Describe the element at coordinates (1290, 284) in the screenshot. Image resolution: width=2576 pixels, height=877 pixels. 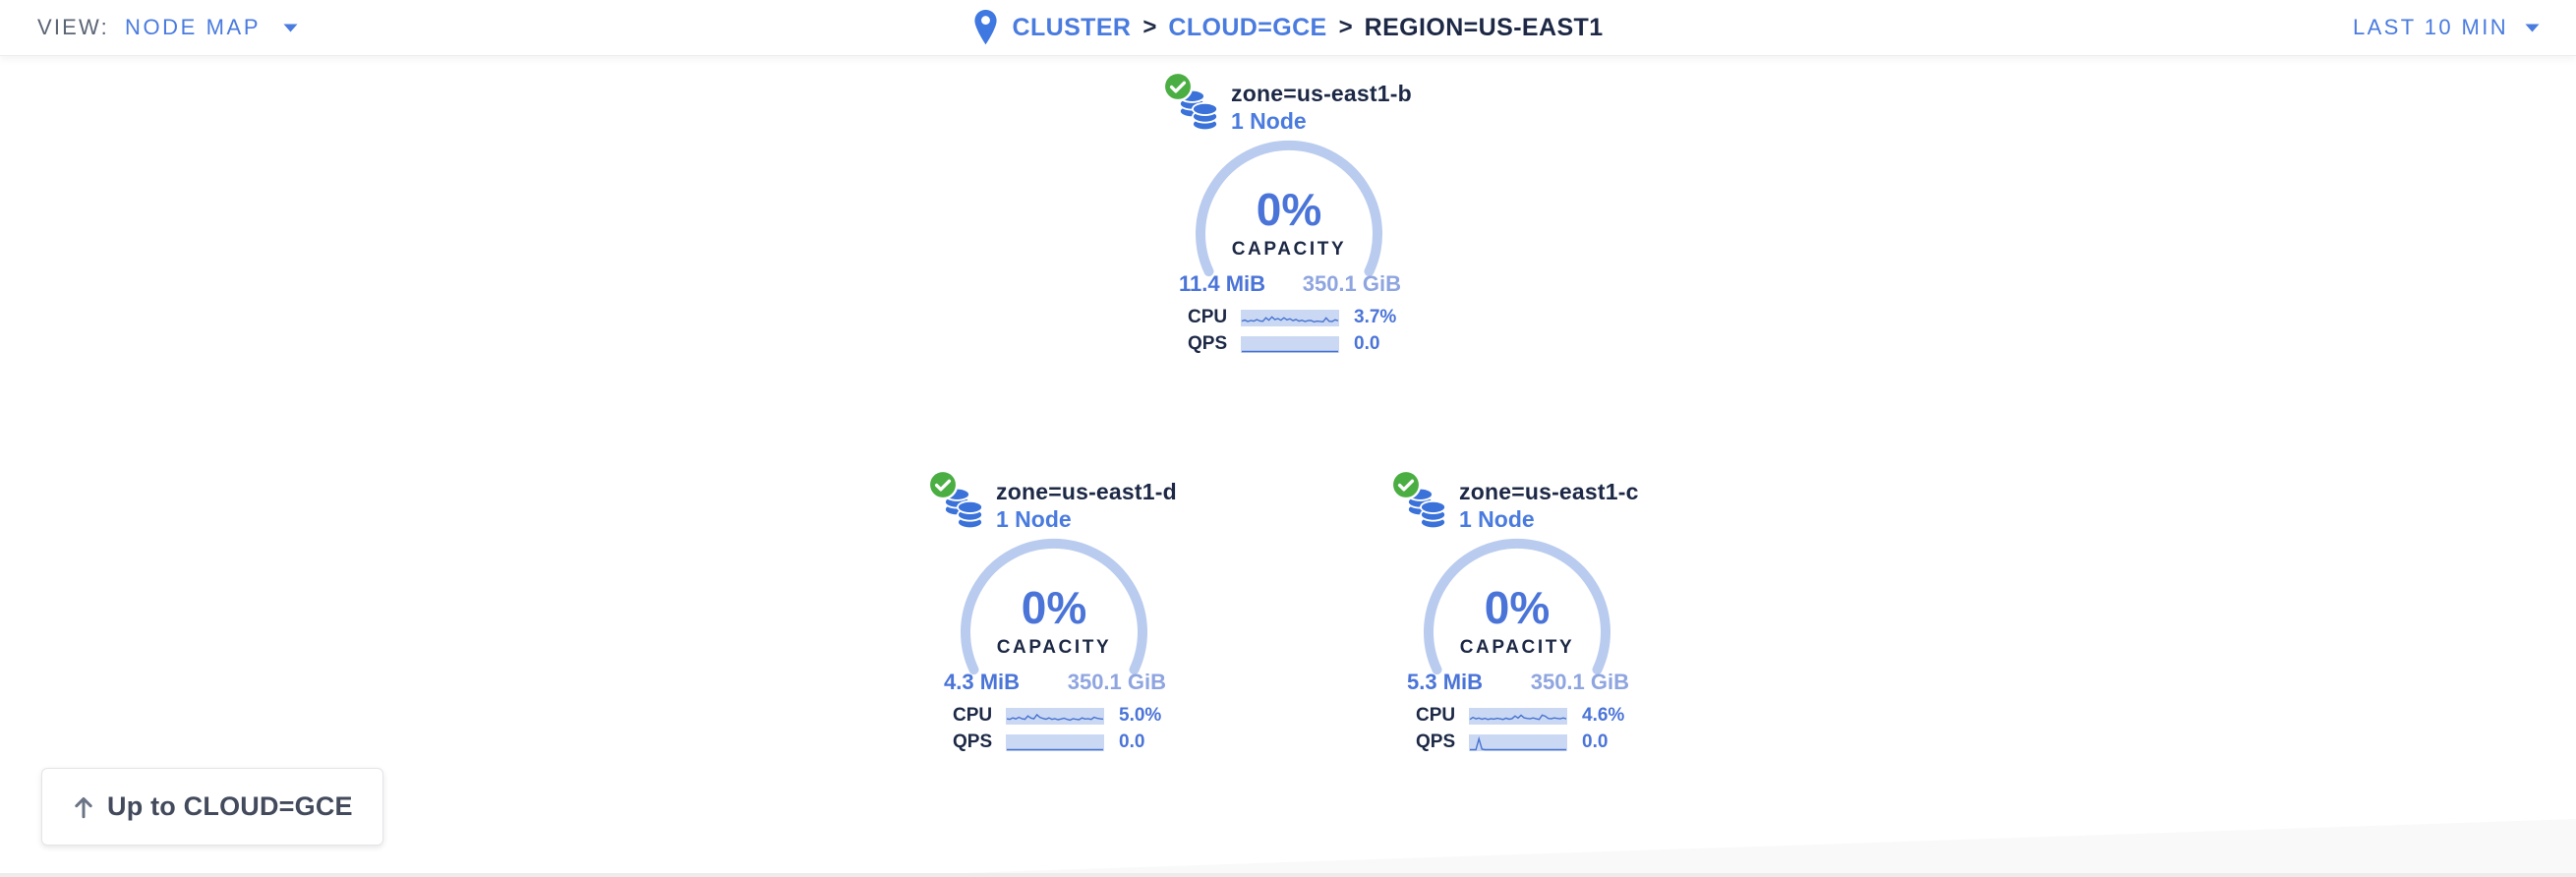
I see `capacity-values: 11.4 MiB 350.1 GiB` at that location.